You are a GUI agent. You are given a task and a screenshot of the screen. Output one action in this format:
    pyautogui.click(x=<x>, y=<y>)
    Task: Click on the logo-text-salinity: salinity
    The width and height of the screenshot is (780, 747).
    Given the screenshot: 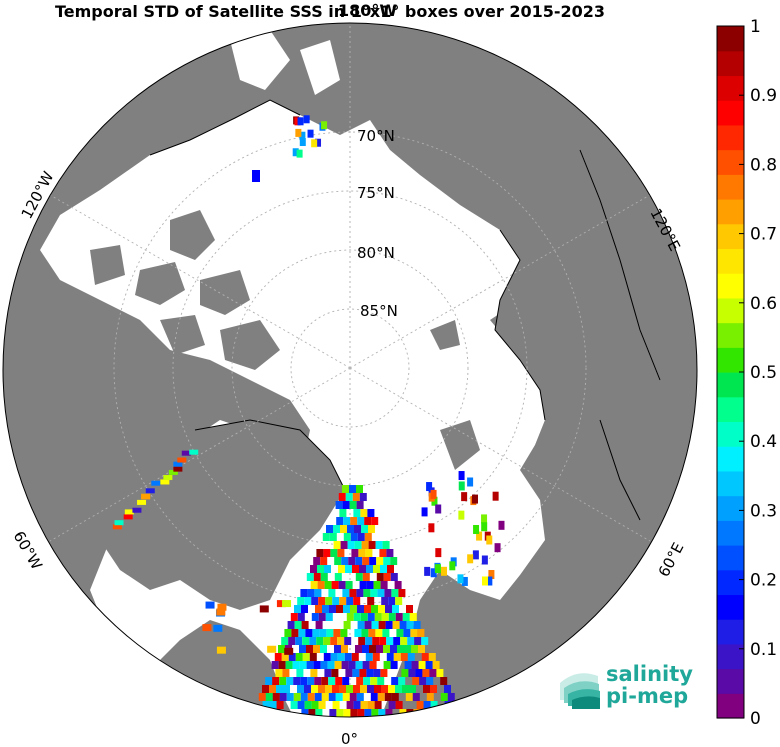 What is the action you would take?
    pyautogui.click(x=649, y=674)
    